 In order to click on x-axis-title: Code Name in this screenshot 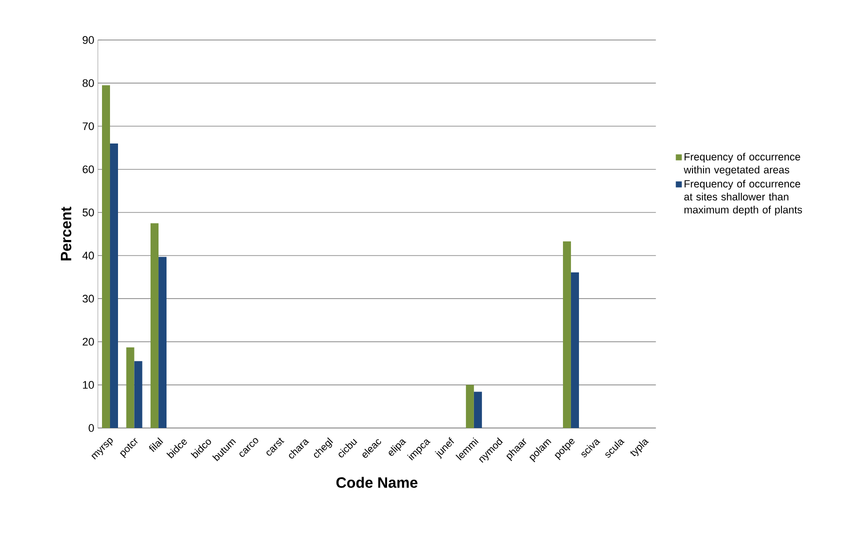, I will do `click(377, 482)`.